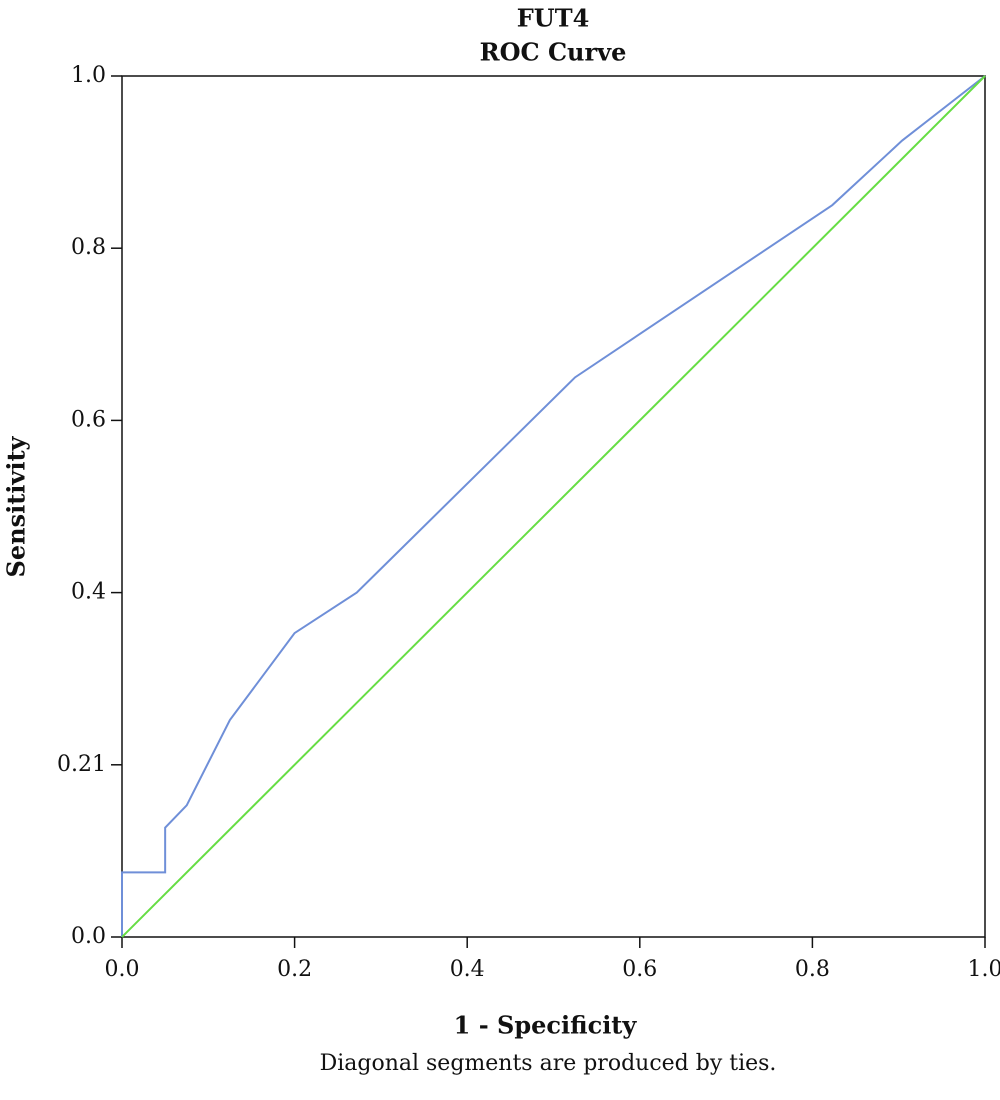 This screenshot has width=1000, height=1100. I want to click on y-tick-label: 0.8, so click(88, 247).